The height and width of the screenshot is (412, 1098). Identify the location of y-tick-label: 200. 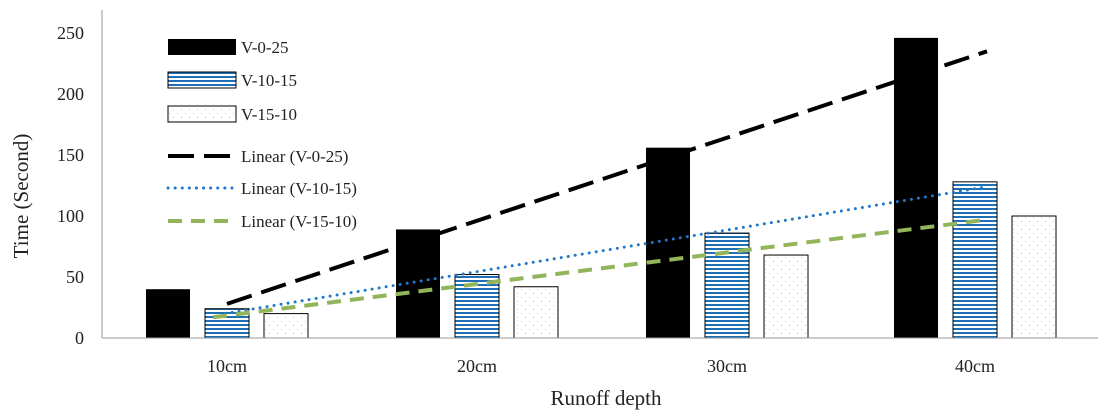
(70, 94).